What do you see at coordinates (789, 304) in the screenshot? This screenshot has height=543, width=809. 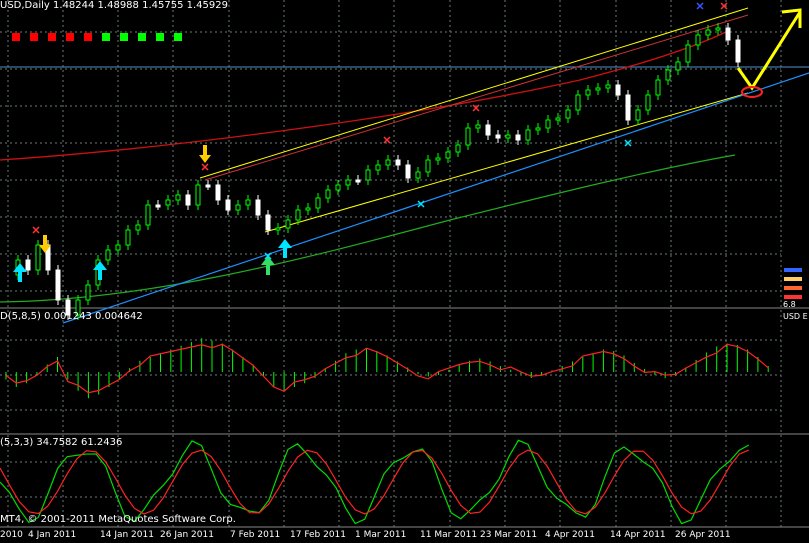 I see `legend-value: 6.8` at bounding box center [789, 304].